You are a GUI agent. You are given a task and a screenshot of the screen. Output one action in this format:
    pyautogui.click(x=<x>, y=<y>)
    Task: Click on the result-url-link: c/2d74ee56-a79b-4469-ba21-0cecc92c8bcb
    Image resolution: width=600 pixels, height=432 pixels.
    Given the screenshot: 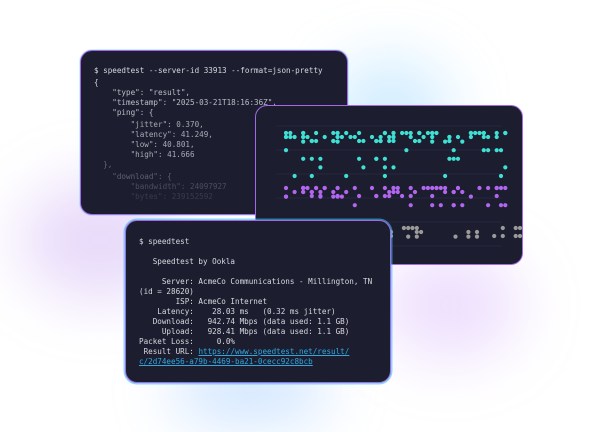 What is the action you would take?
    pyautogui.click(x=226, y=361)
    